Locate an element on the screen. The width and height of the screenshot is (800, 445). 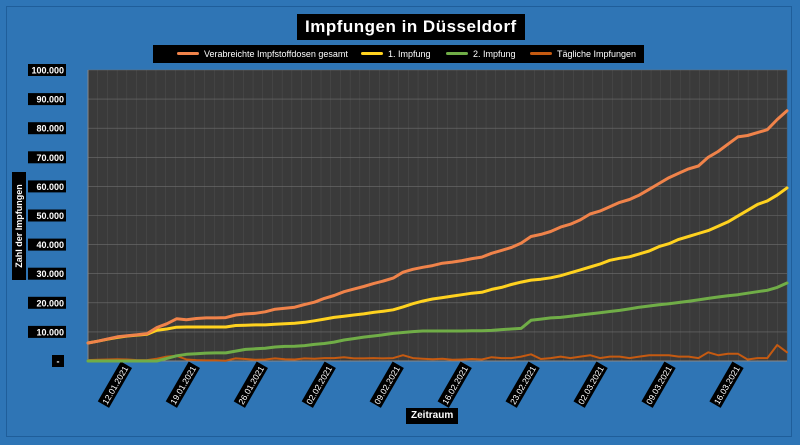
x-tick-label: 23.02.2021 is located at coordinates (523, 385).